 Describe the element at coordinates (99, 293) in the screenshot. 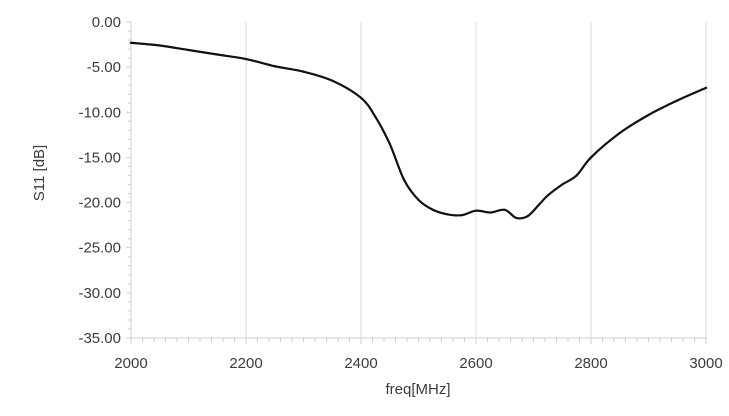

I see `y-tick-label: -30.00` at that location.